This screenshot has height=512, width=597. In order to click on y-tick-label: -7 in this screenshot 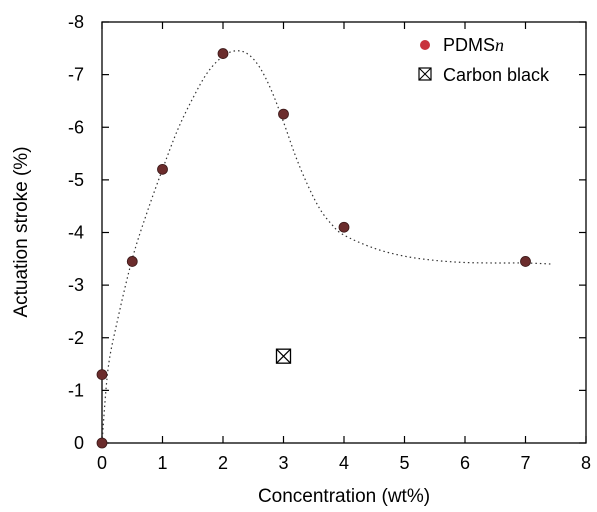, I will do `click(76, 75)`.